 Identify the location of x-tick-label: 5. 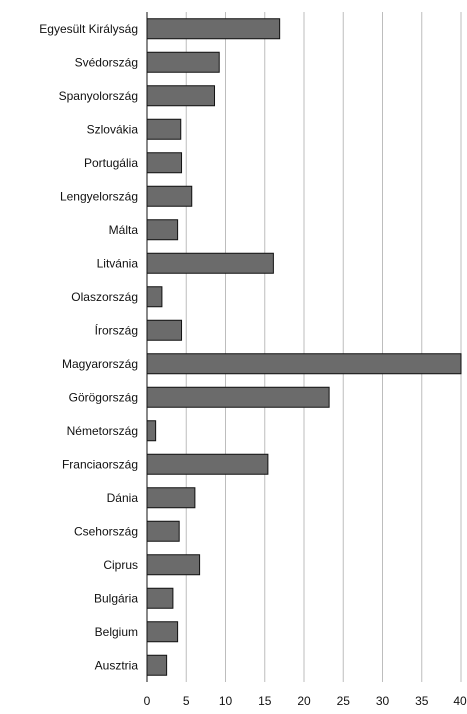
(186, 701).